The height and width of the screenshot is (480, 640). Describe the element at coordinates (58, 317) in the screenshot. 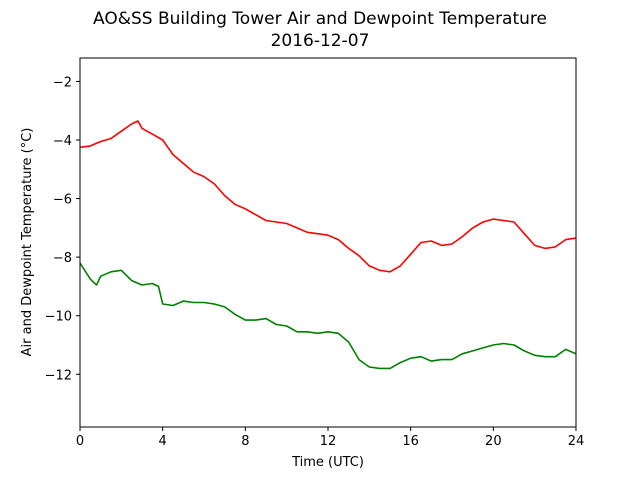

I see `y-tick-label: −10` at that location.